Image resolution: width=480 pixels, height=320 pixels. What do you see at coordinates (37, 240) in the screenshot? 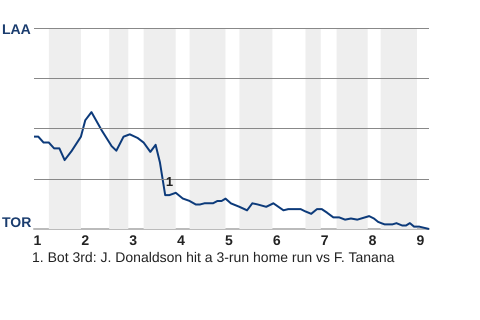
I see `x-tick-label: 1` at bounding box center [37, 240].